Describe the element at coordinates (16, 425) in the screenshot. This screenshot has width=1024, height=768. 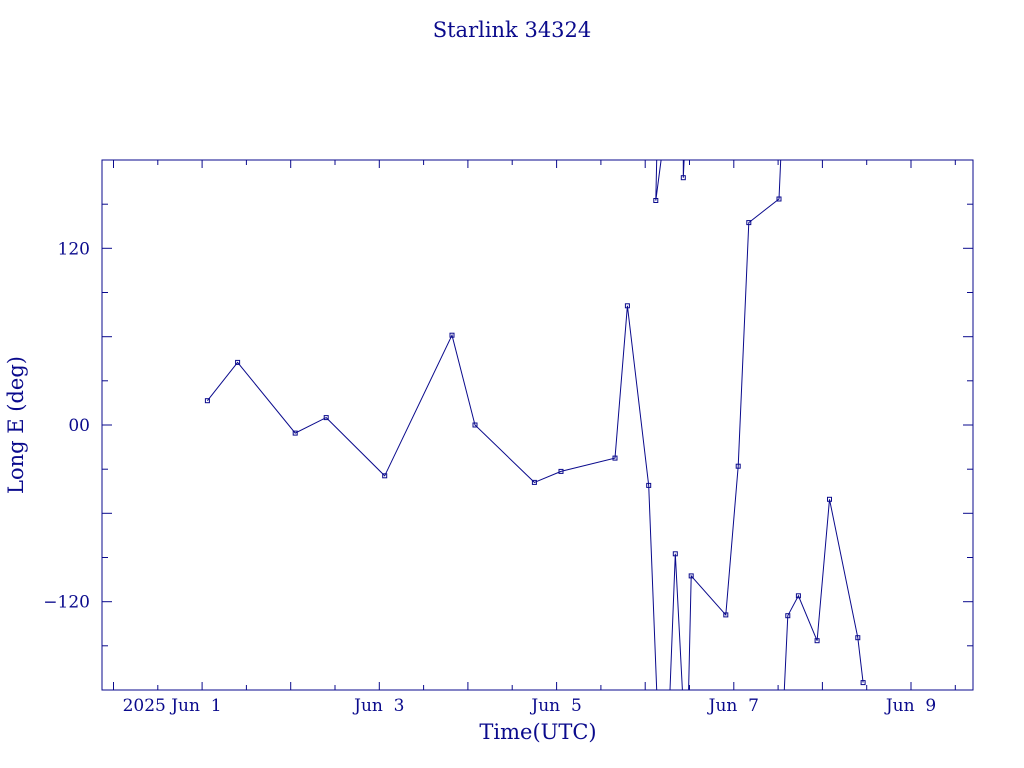
I see `y-axis-label: Long E (deg)` at that location.